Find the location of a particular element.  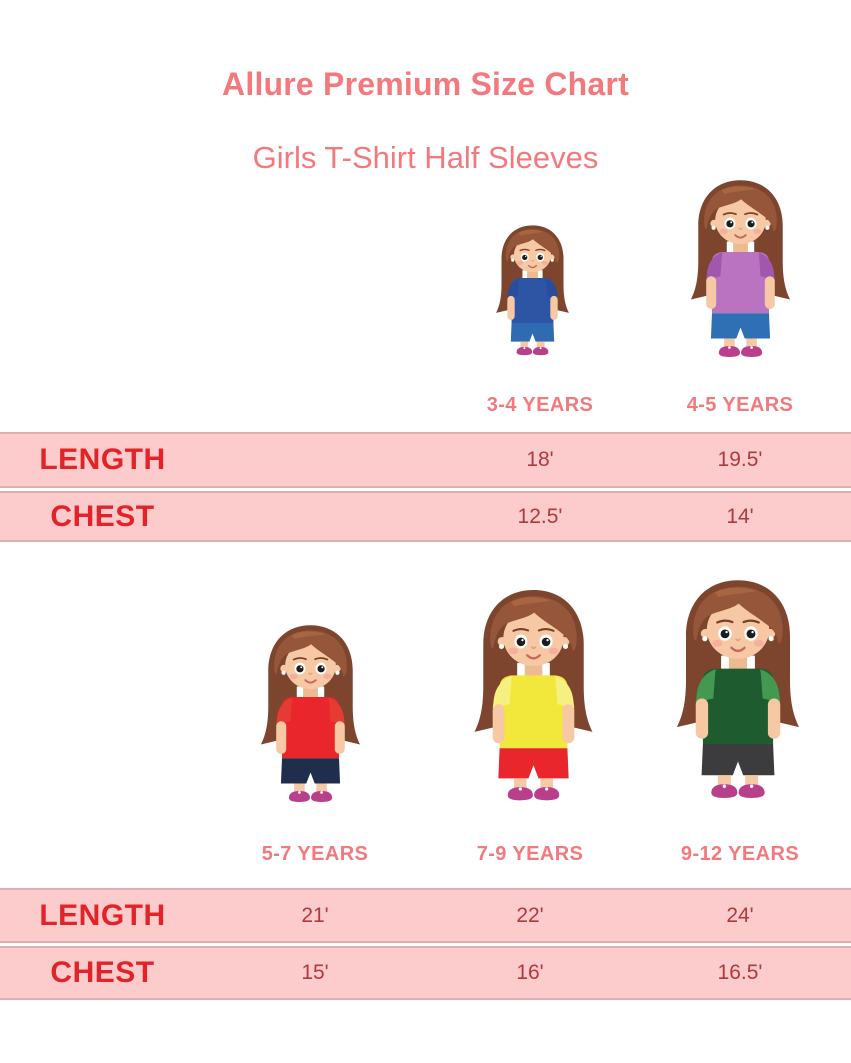

page-title: Allure Premium Size Chart is located at coordinates (425, 84).